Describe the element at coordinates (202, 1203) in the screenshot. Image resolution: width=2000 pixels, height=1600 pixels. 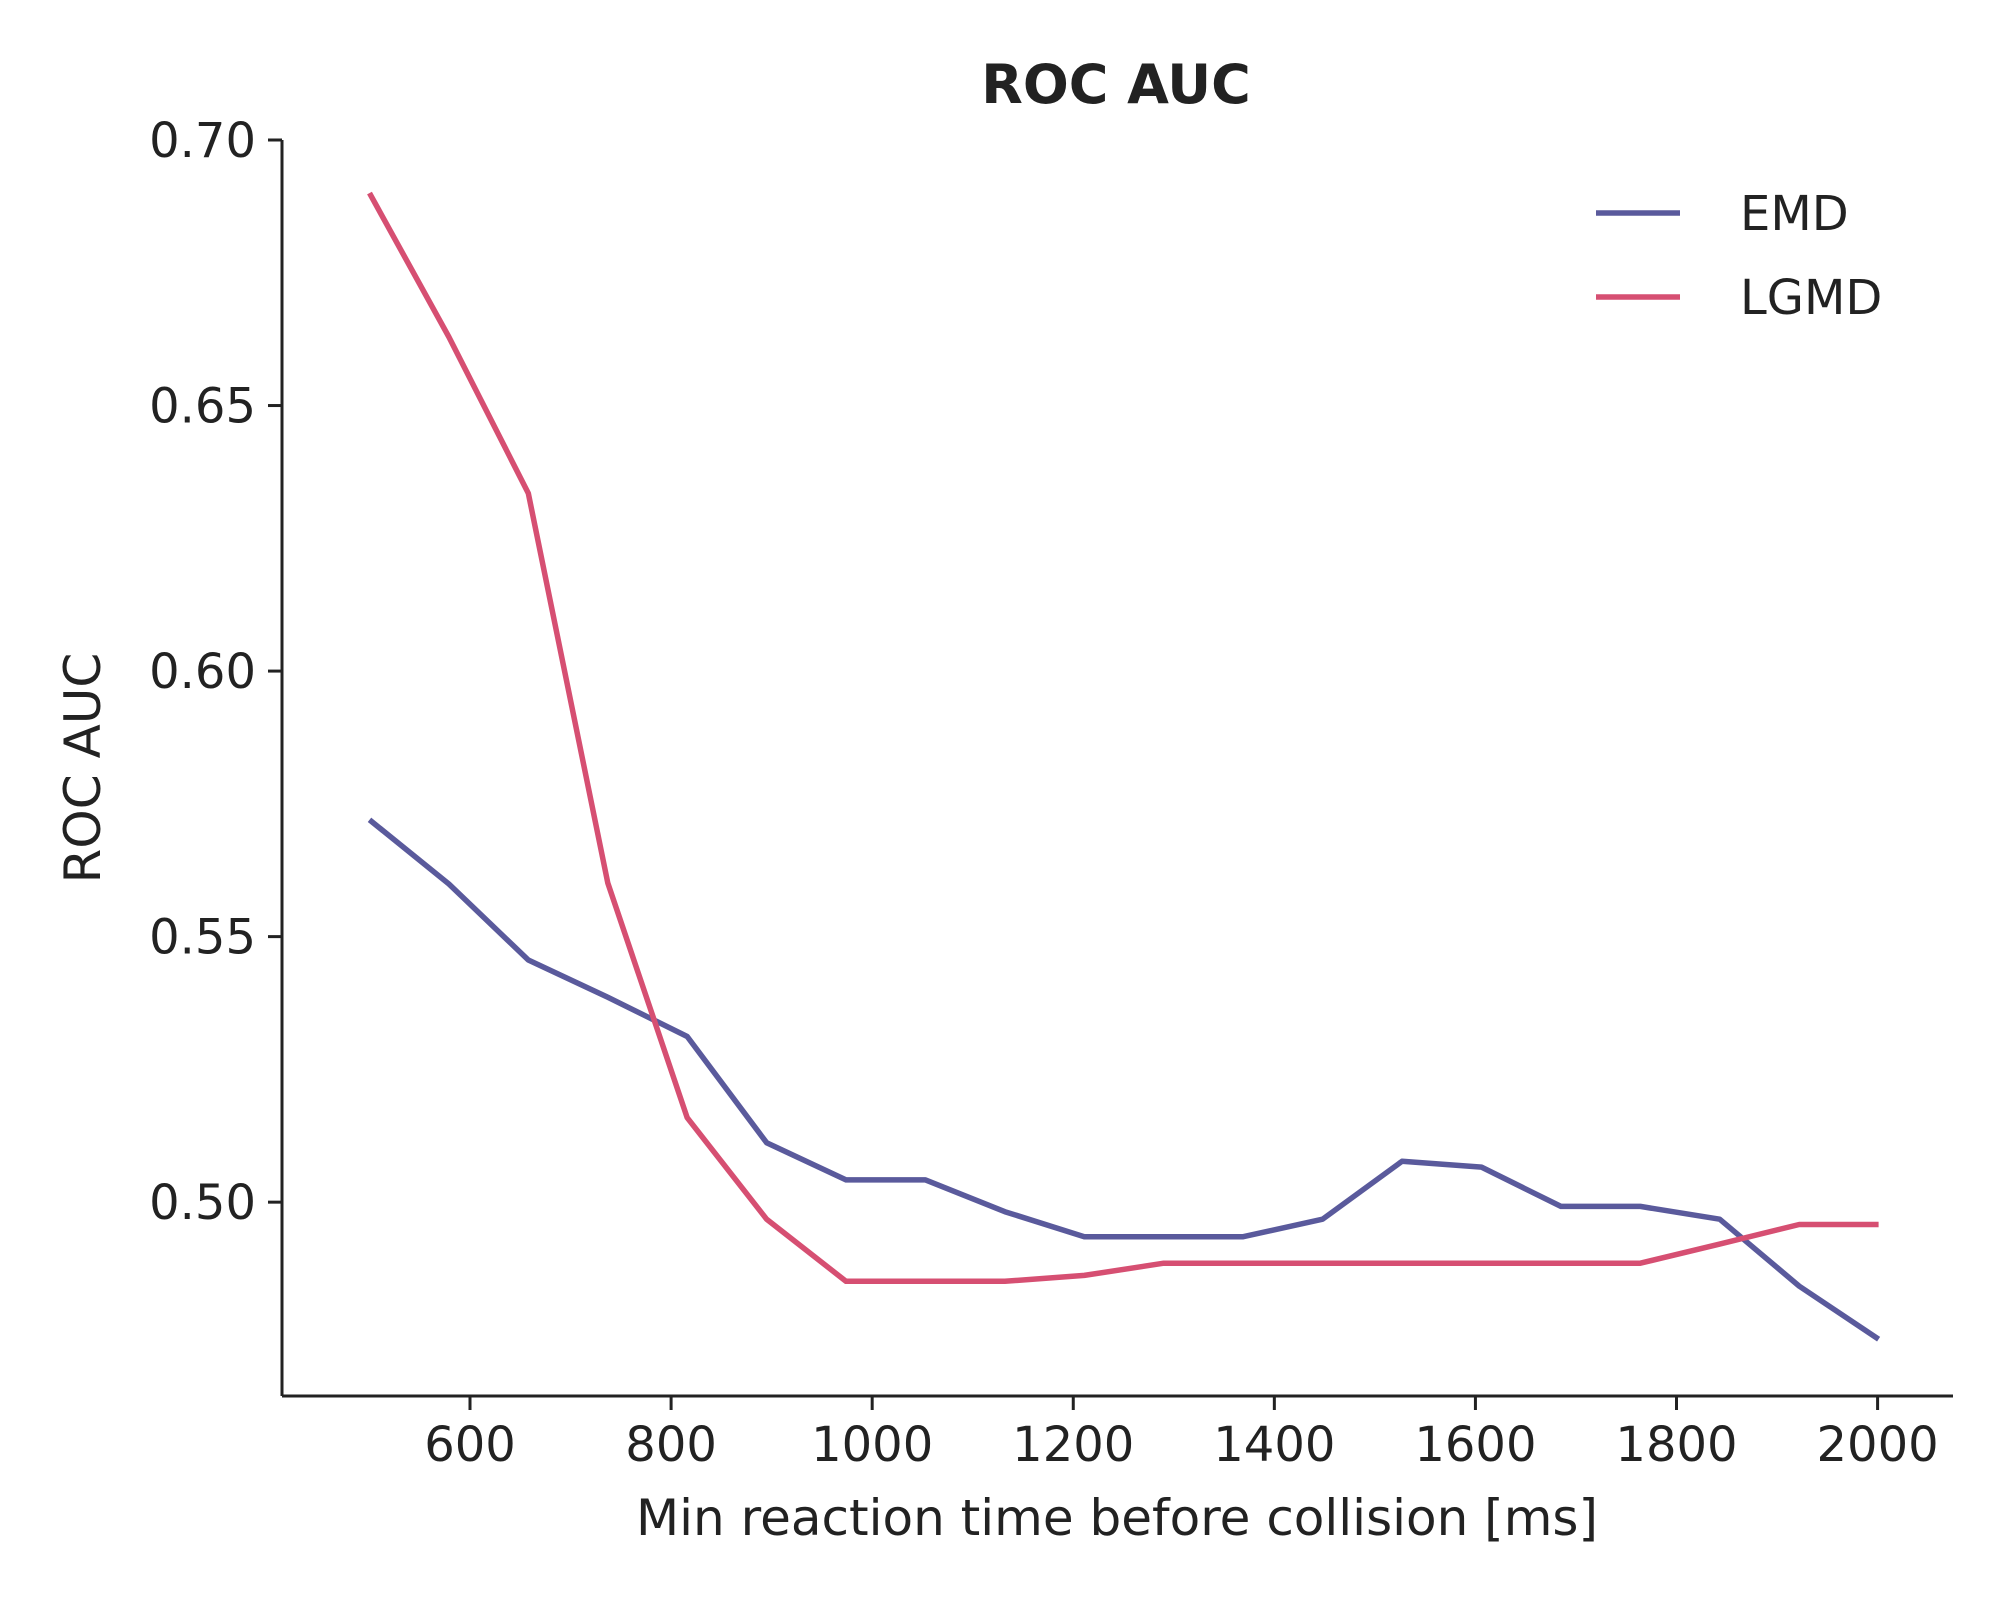
I see `y-tick-label-0: 0.50` at that location.